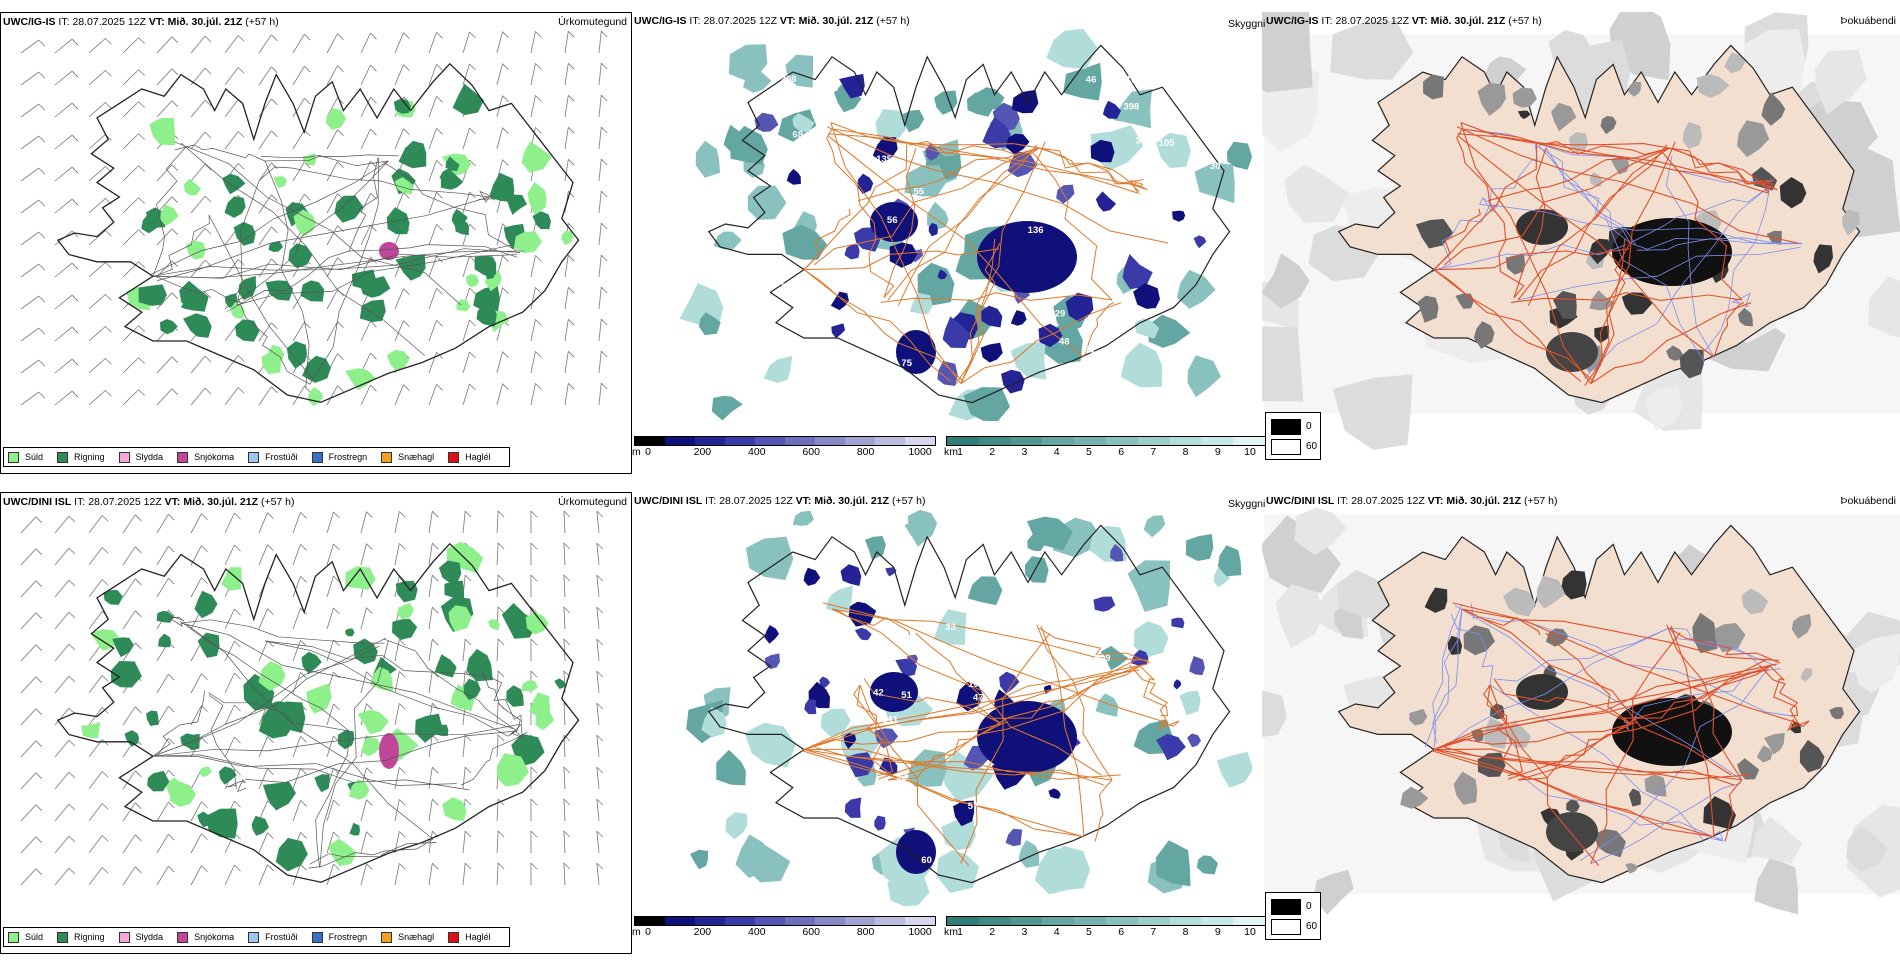 The height and width of the screenshot is (962, 1900). I want to click on it-label: IT:, so click(63, 22).